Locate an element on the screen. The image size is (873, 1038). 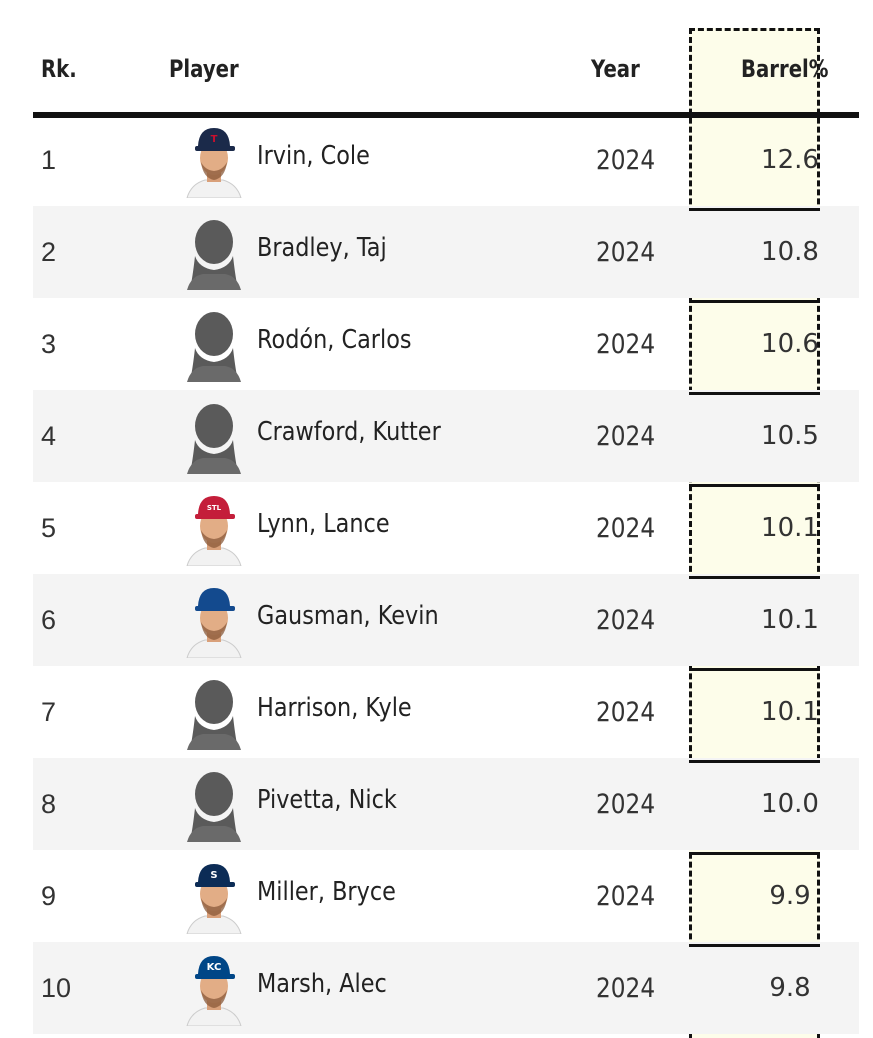
barrel-pct-cell: 12.6 is located at coordinates (790, 160).